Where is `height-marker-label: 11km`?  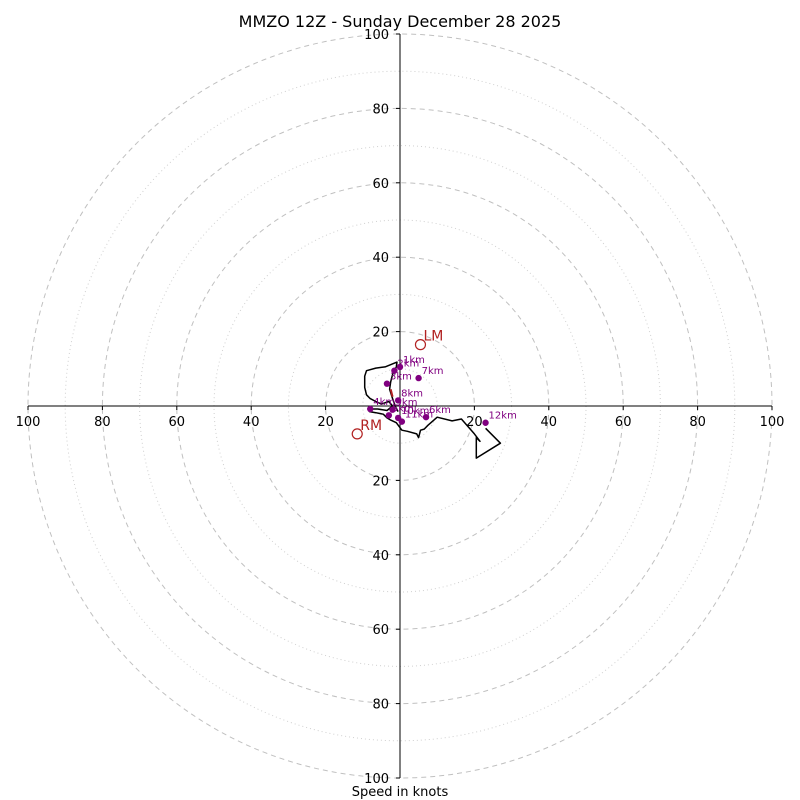
height-marker-label: 11km is located at coordinates (419, 415).